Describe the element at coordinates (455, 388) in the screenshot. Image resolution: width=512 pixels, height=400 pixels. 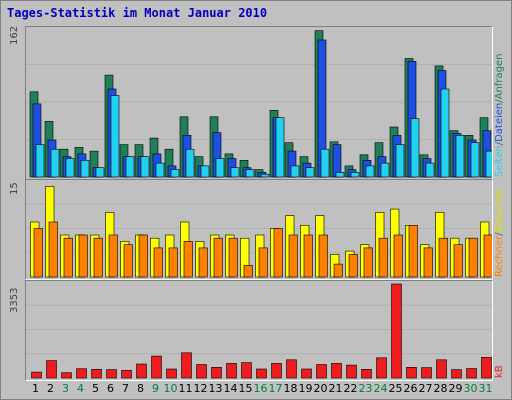
I see `x-tick-day-29: 29` at that location.